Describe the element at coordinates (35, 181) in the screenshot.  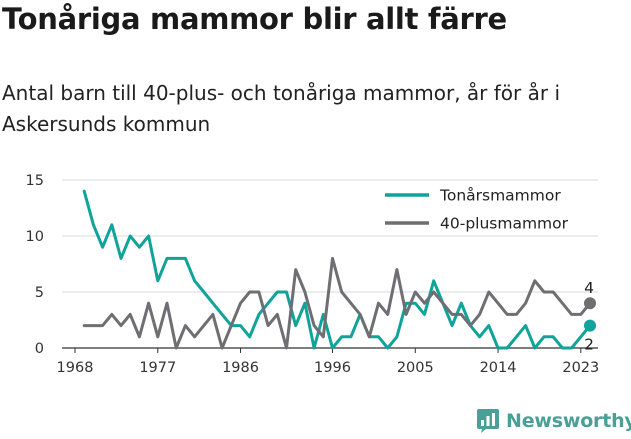
I see `y-tick-label: 15` at that location.